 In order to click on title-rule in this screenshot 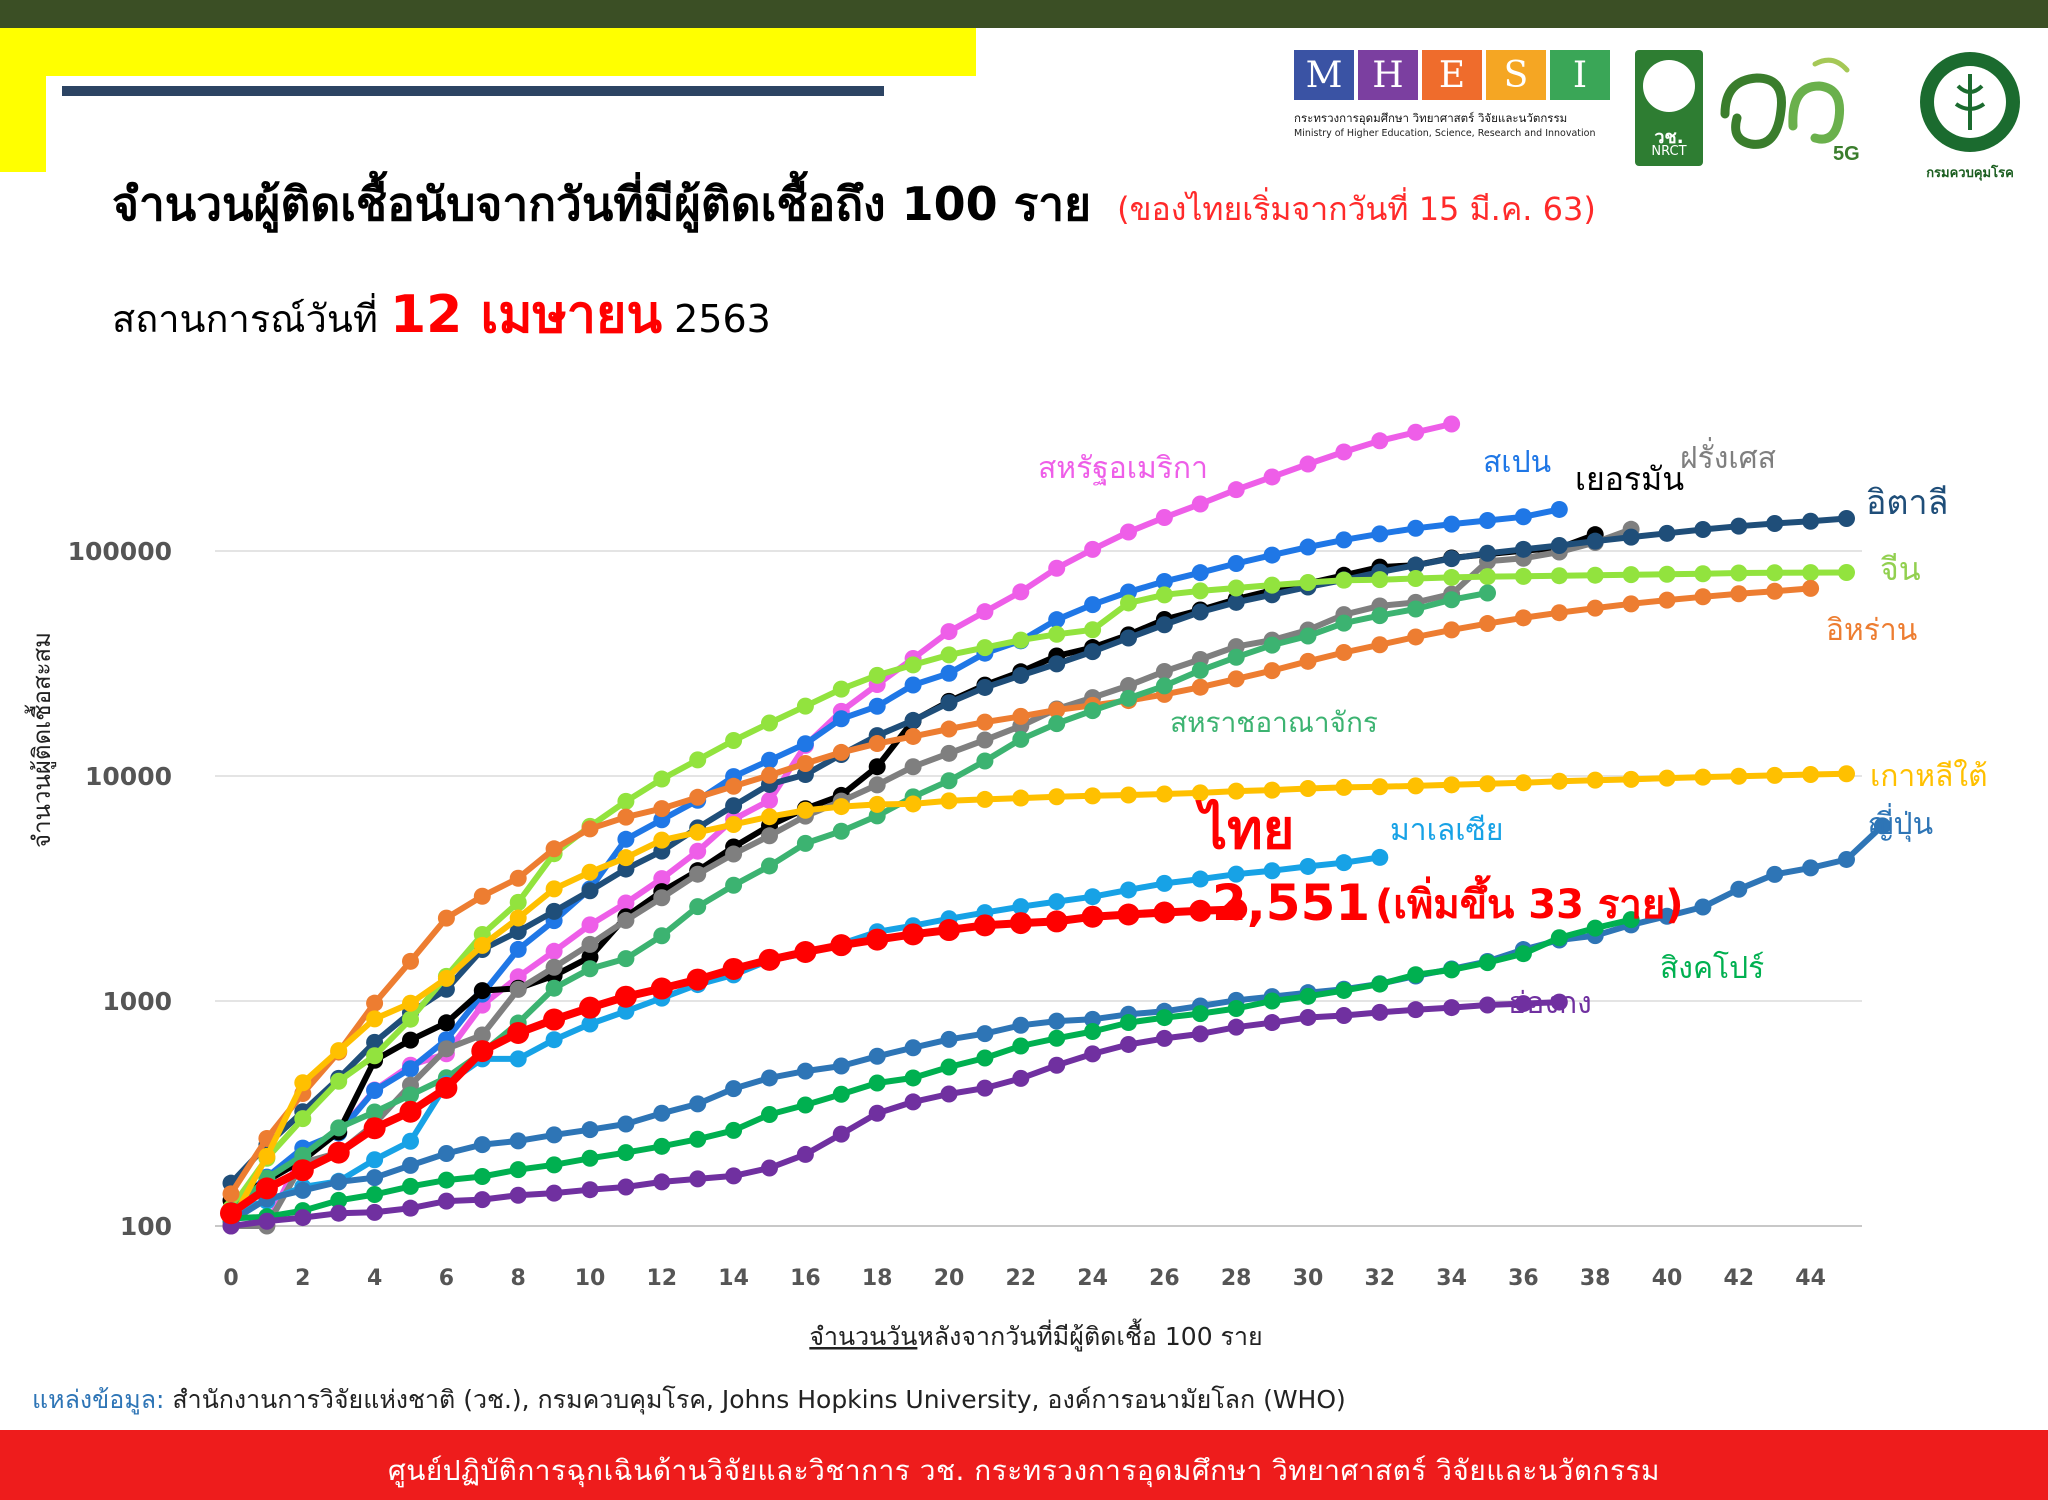, I will do `click(473, 91)`.